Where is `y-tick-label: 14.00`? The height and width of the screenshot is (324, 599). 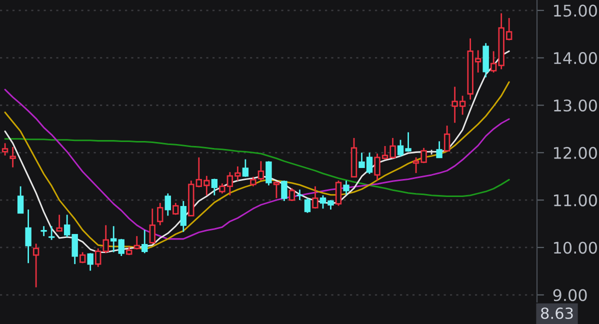
y-tick-label: 14.00 is located at coordinates (575, 58).